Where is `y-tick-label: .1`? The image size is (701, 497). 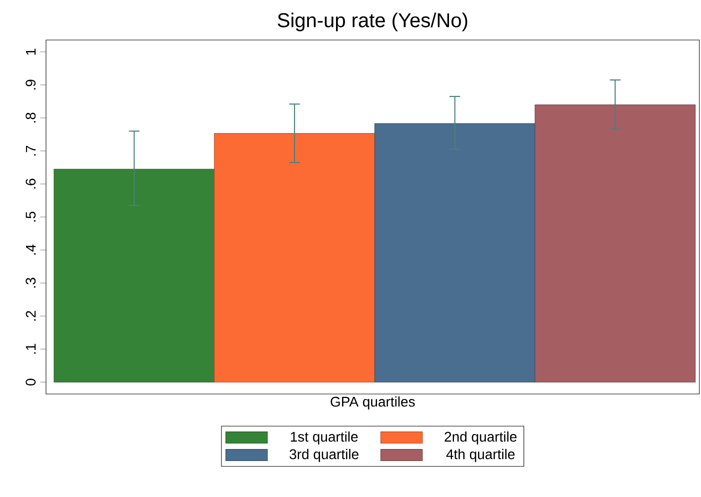
y-tick-label: .1 is located at coordinates (31, 349).